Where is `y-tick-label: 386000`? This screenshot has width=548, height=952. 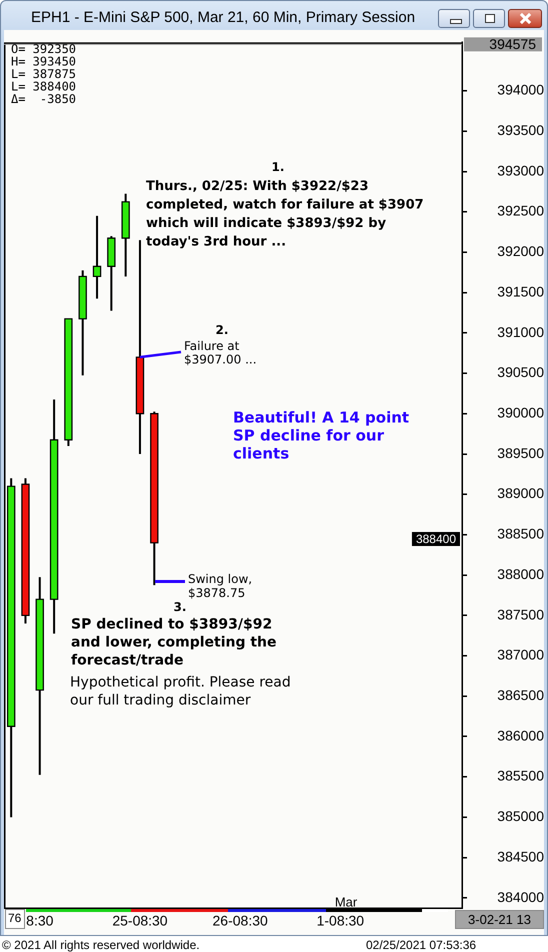
y-tick-label: 386000 is located at coordinates (520, 735).